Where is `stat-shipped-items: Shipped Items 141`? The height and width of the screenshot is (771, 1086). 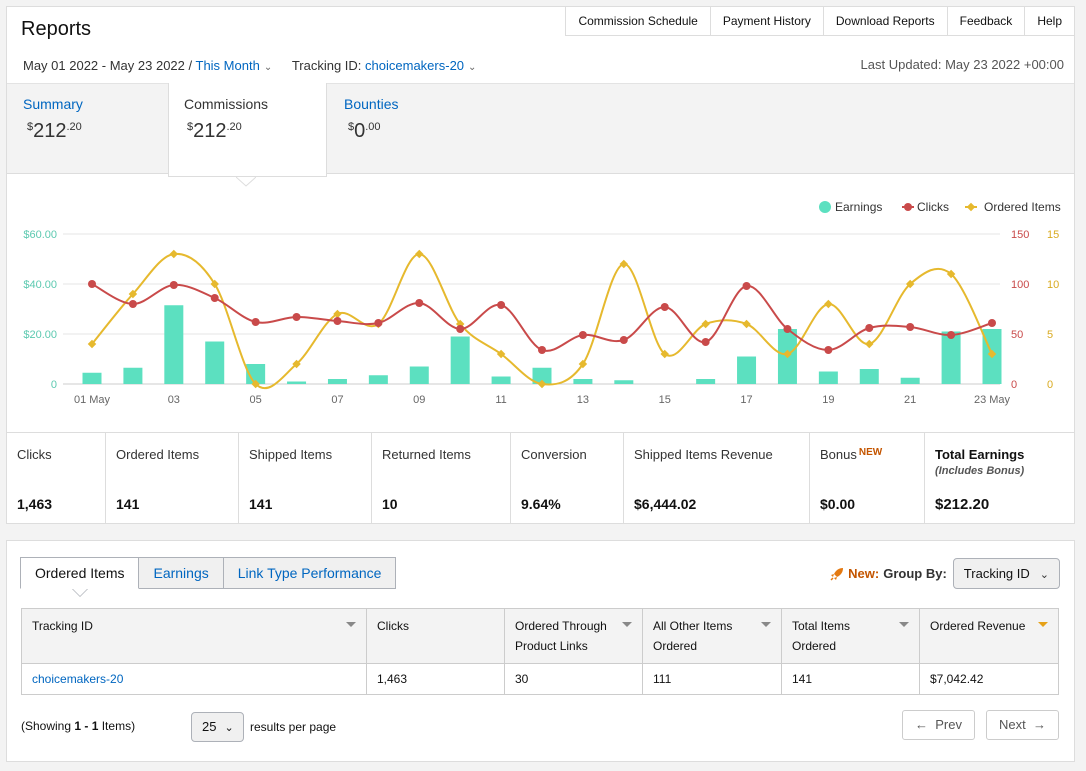
stat-shipped-items: Shipped Items 141 is located at coordinates (305, 478).